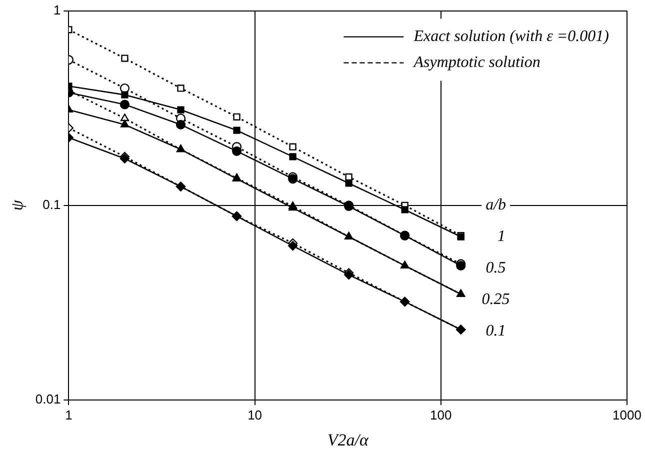 The image size is (645, 457). What do you see at coordinates (48, 399) in the screenshot?
I see `y-tick-label: 0.01` at bounding box center [48, 399].